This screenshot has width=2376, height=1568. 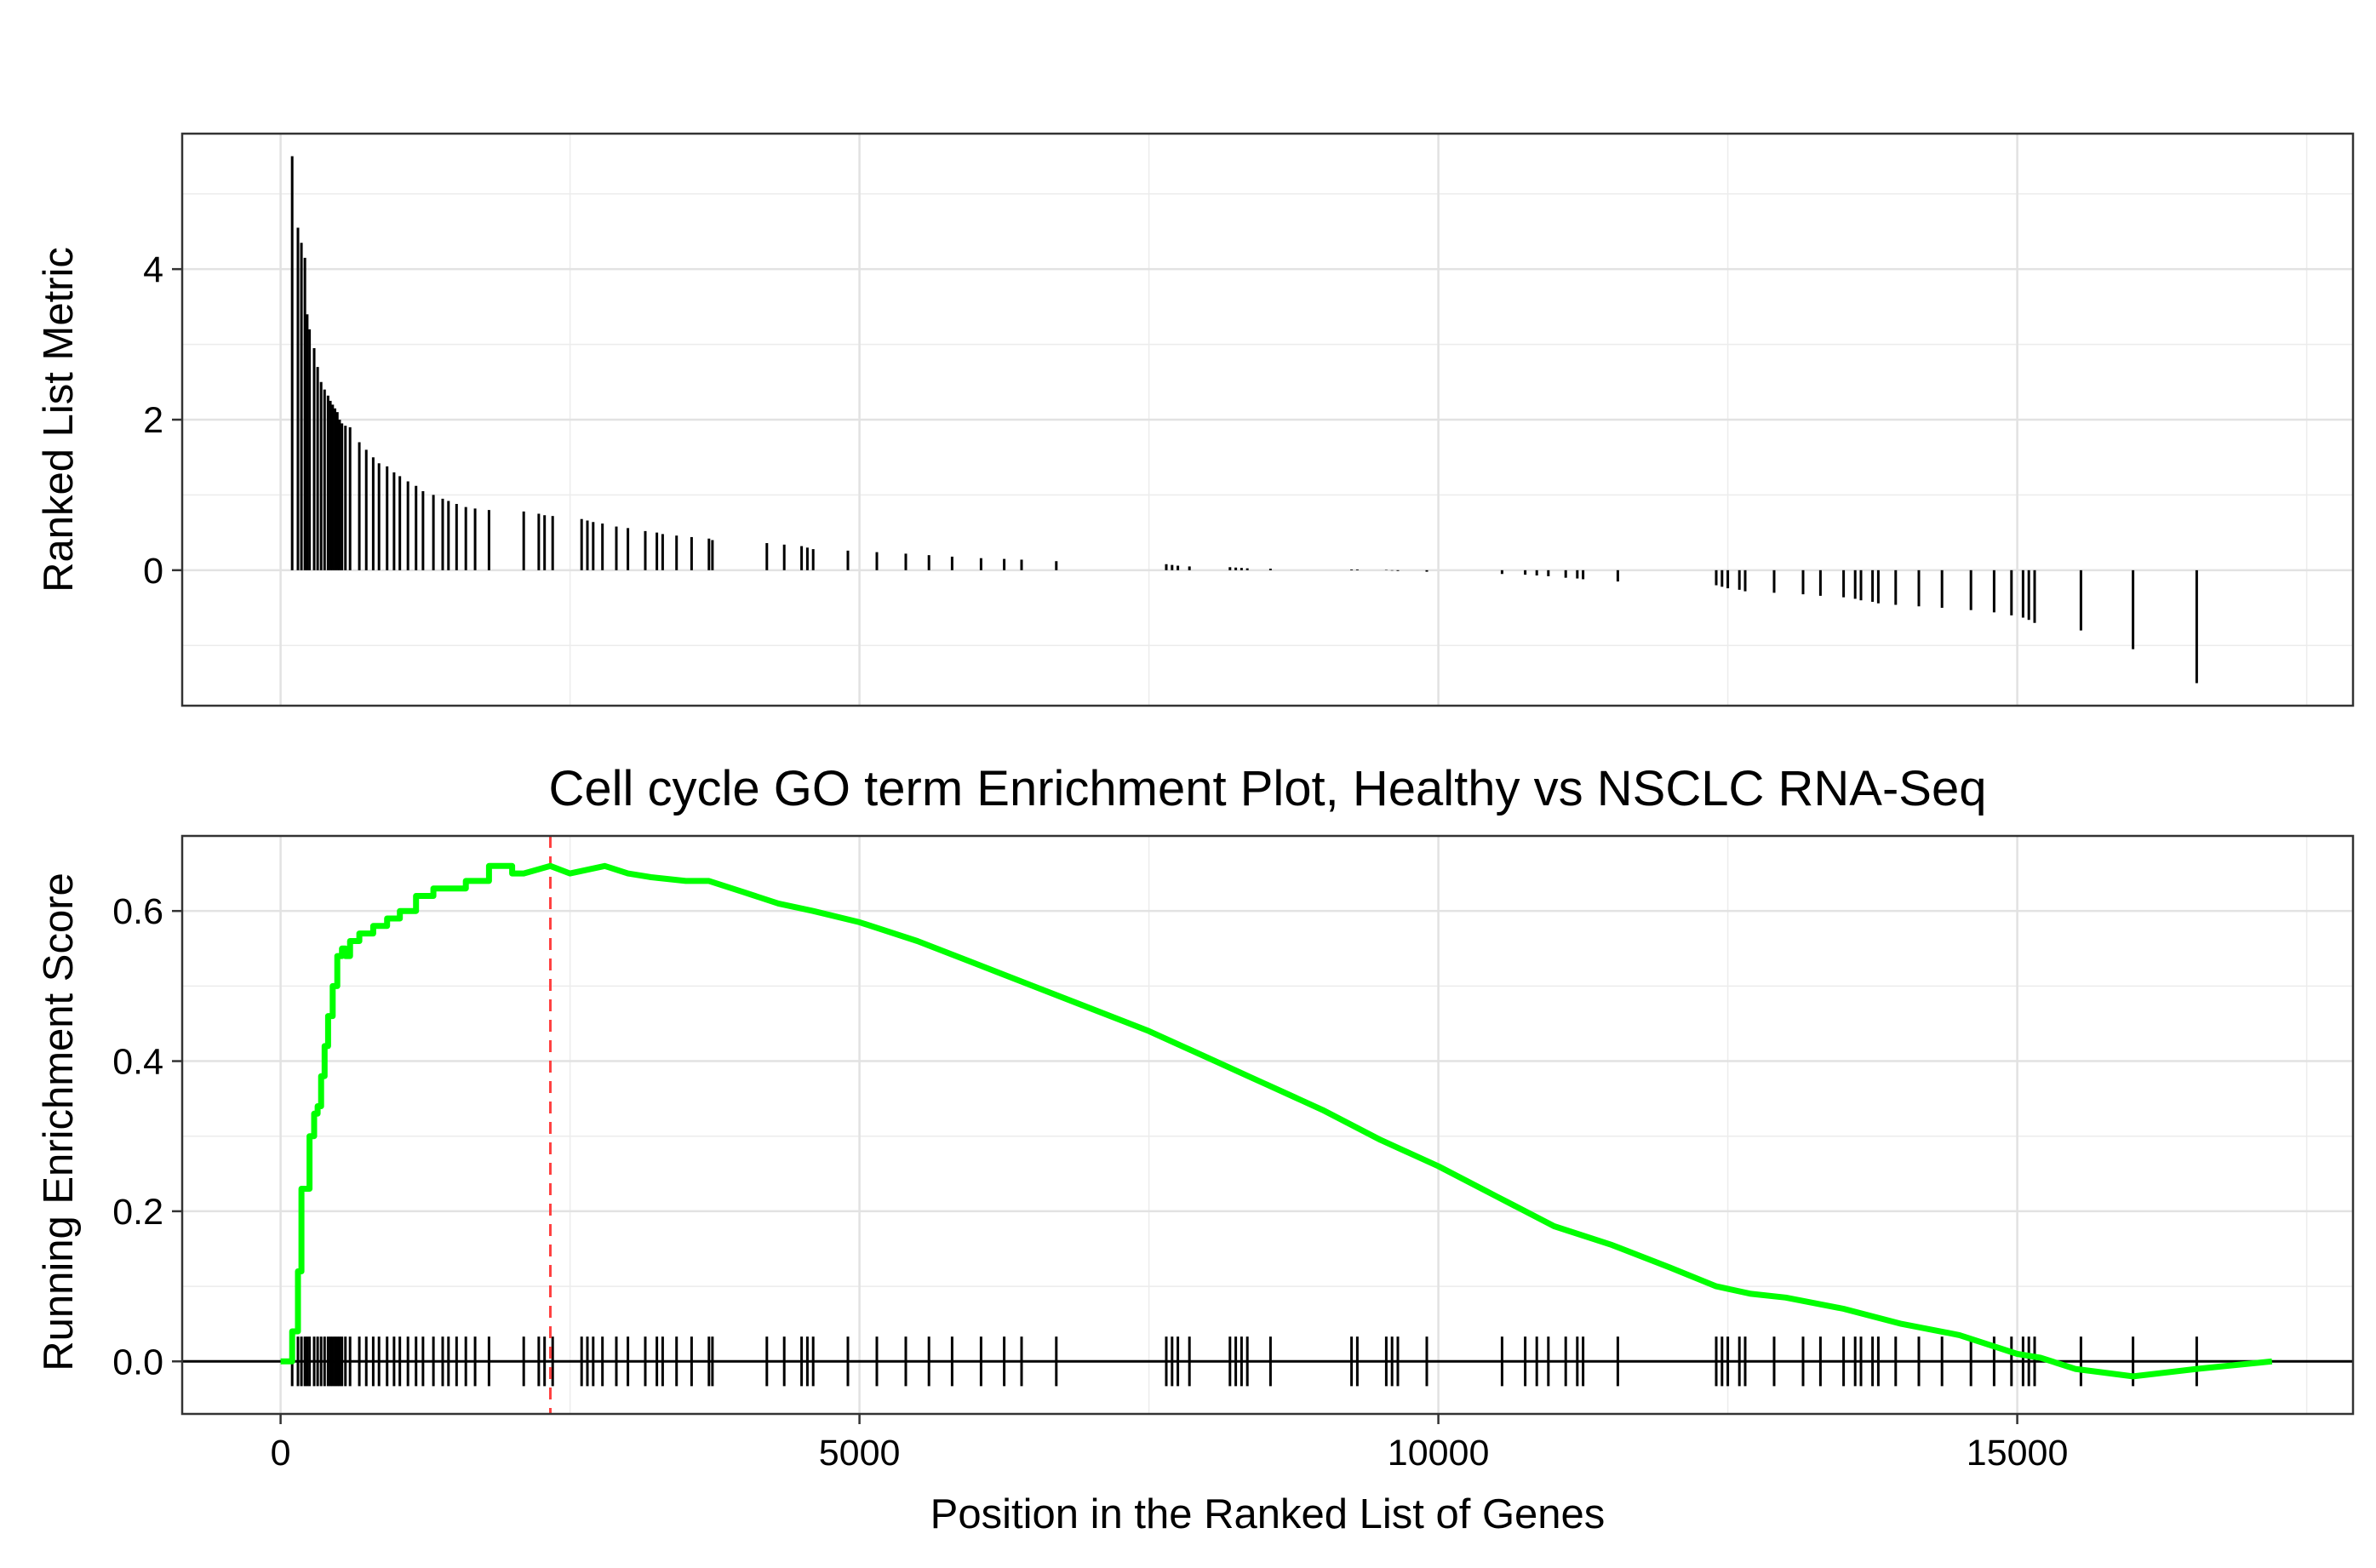 What do you see at coordinates (137, 1362) in the screenshot?
I see `y-tick-label: 0.0` at bounding box center [137, 1362].